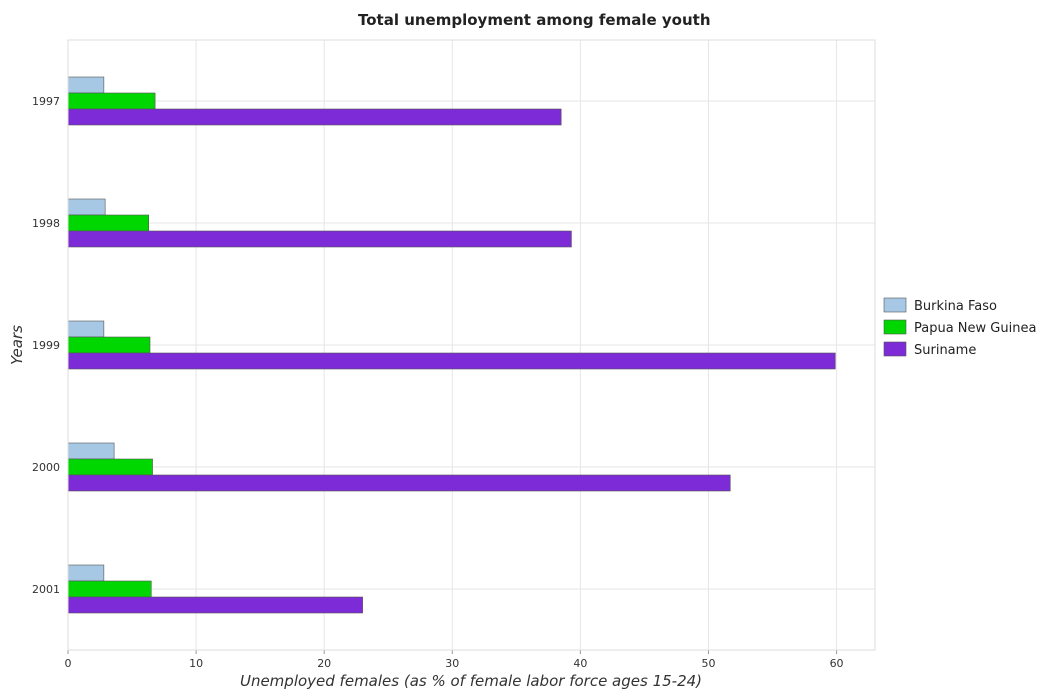  What do you see at coordinates (68, 663) in the screenshot?
I see `x-tick-label: 0` at bounding box center [68, 663].